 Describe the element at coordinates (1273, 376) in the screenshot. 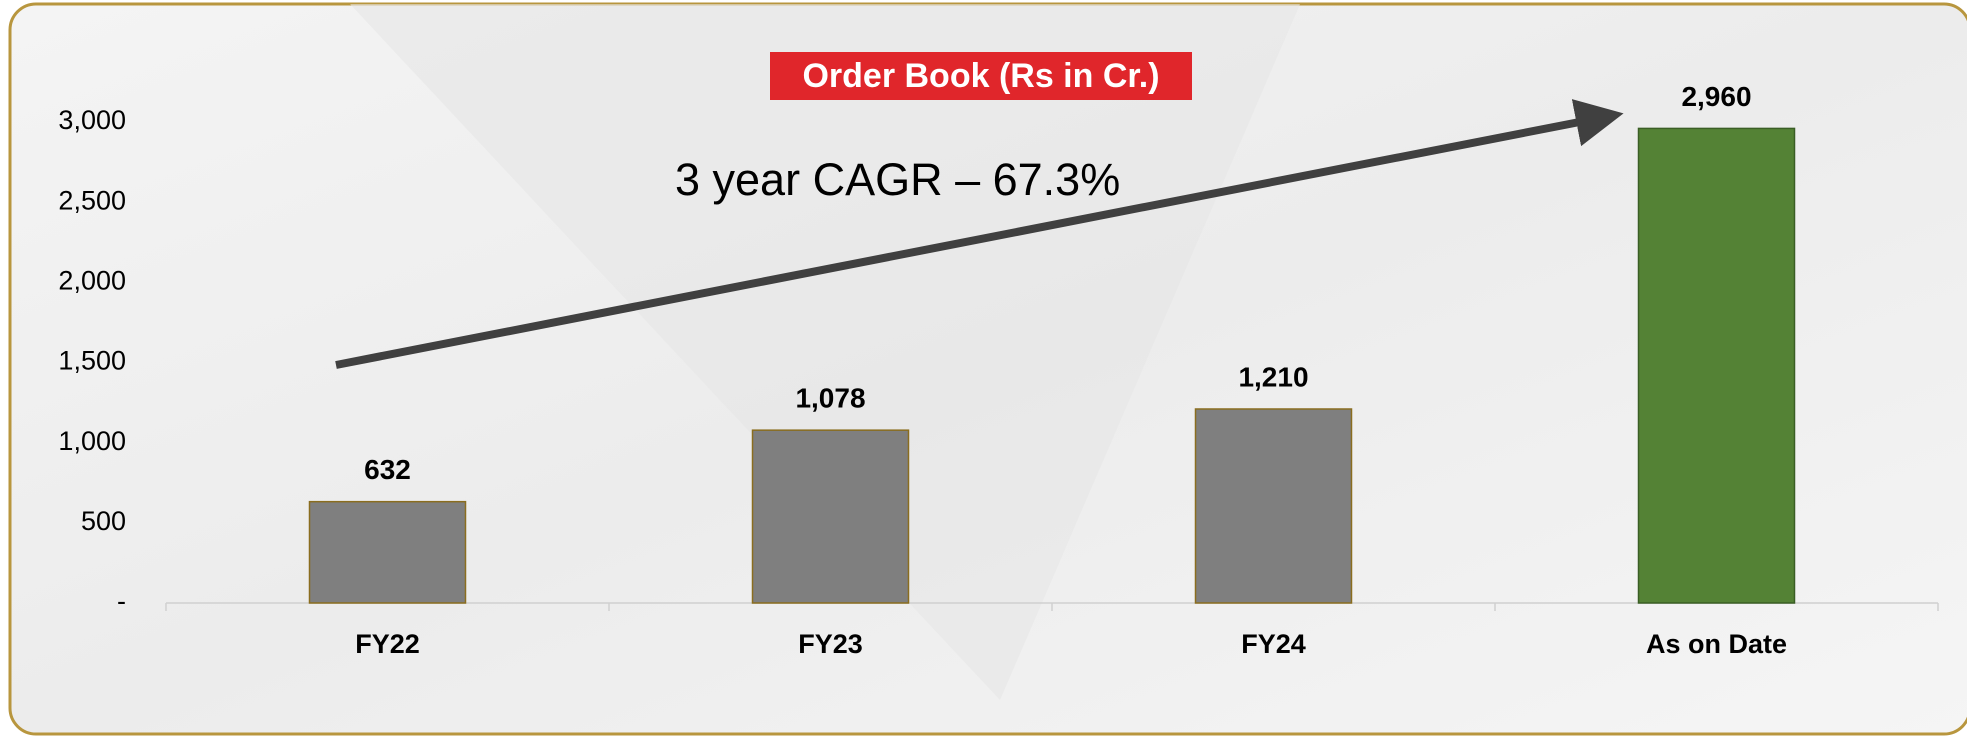

I see `value-label: 1,210` at that location.